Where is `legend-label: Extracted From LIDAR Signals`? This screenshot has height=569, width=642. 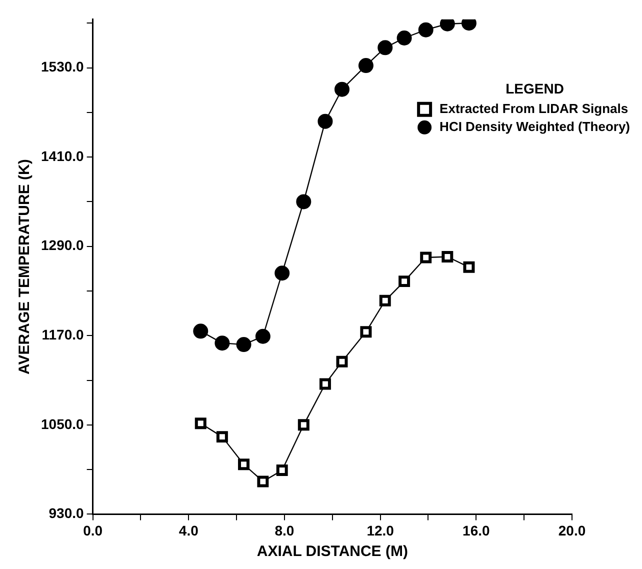 legend-label: Extracted From LIDAR Signals is located at coordinates (534, 108).